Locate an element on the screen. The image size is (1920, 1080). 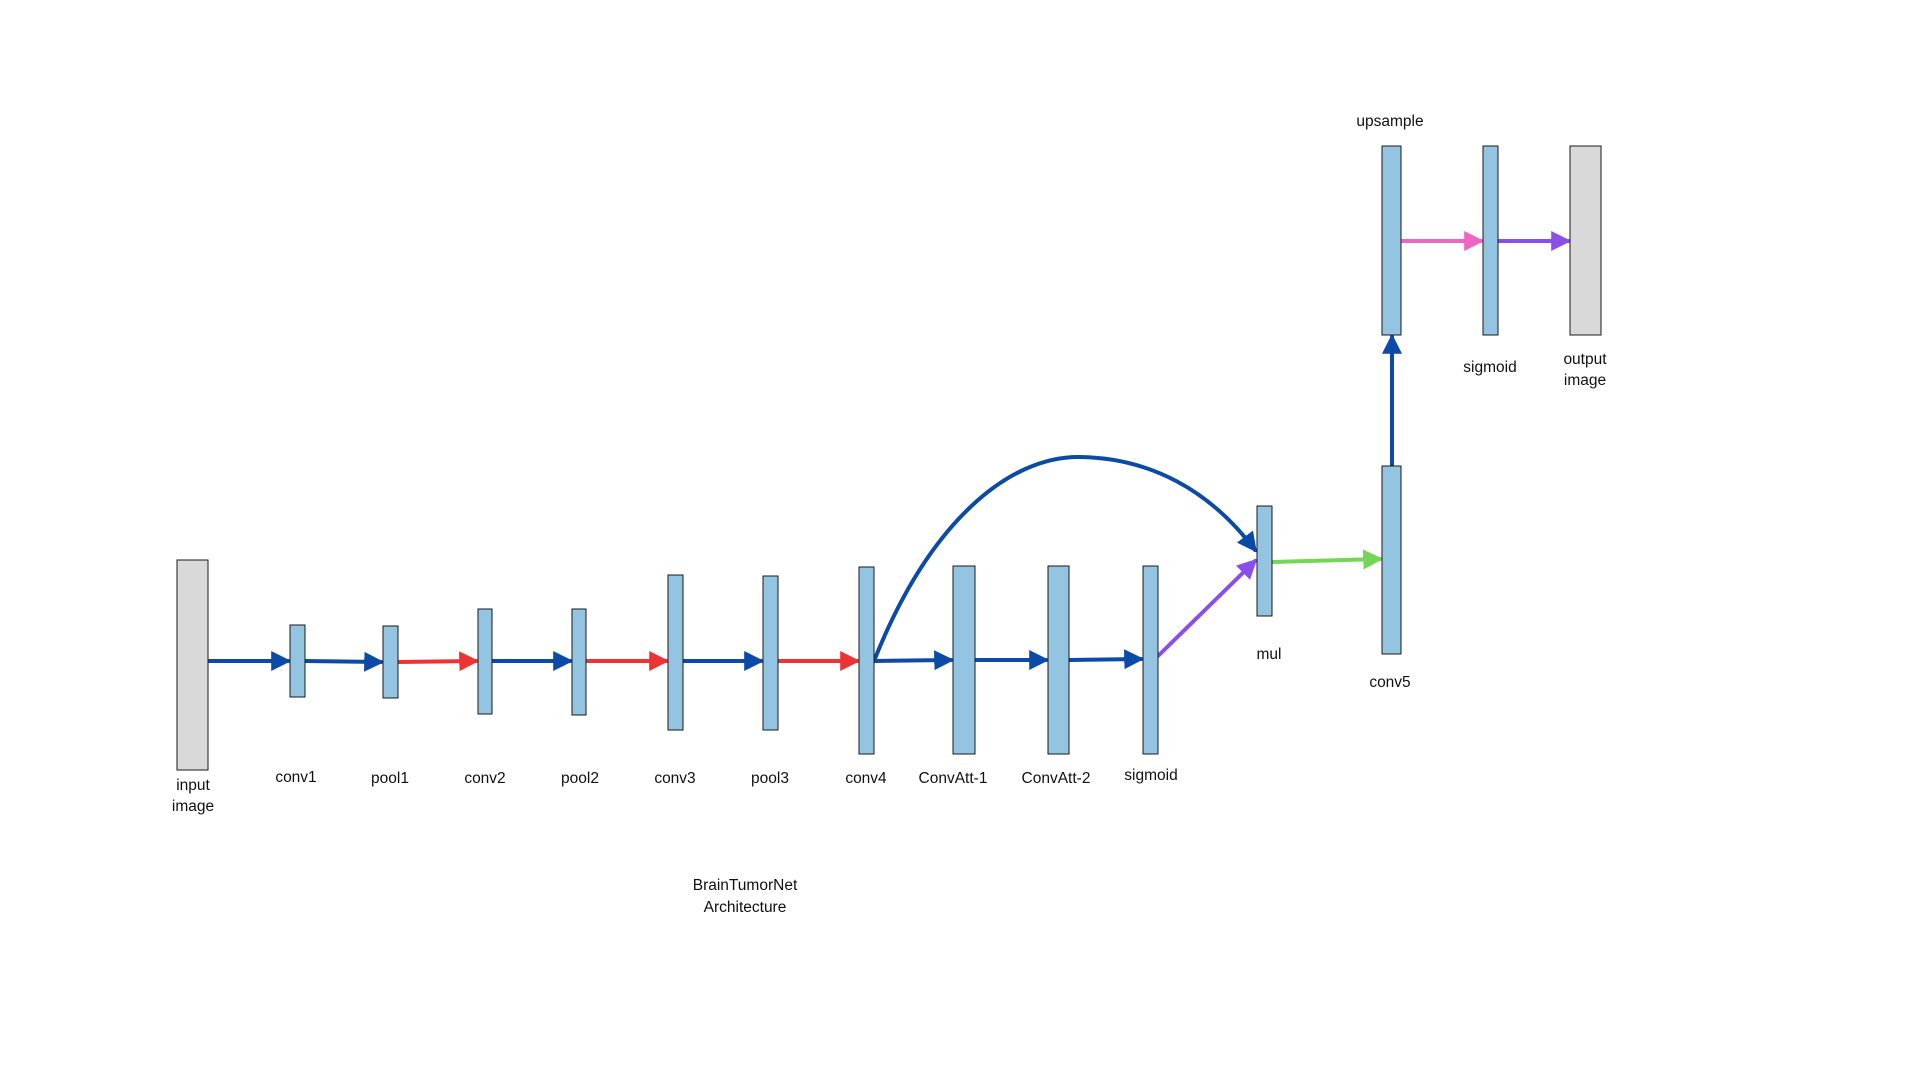
block-convatt2 is located at coordinates (1058, 660).